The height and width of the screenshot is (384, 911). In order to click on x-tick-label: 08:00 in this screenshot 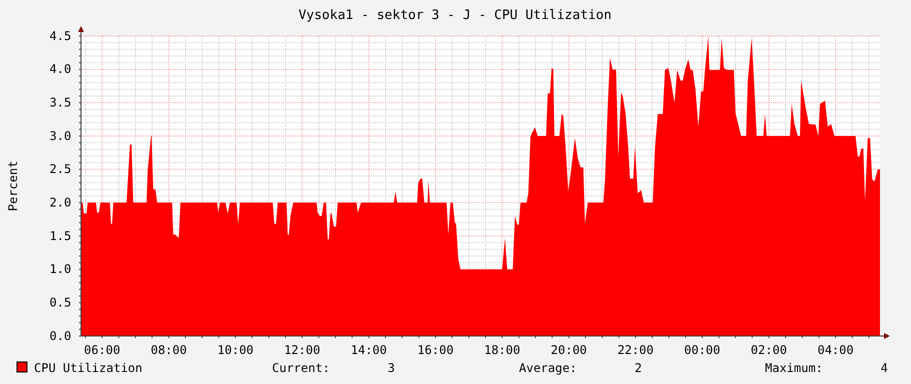, I will do `click(168, 350)`.